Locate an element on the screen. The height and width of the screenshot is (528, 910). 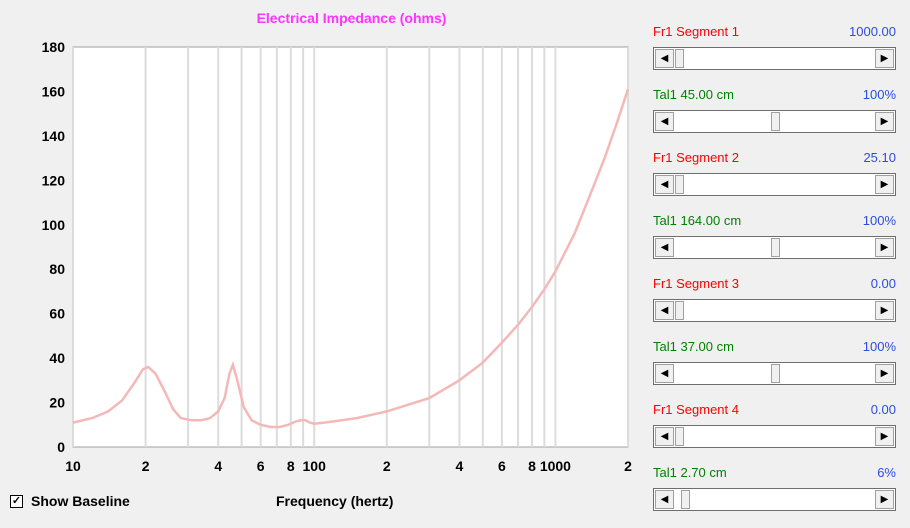
y-tick-label: 0 is located at coordinates (61, 447).